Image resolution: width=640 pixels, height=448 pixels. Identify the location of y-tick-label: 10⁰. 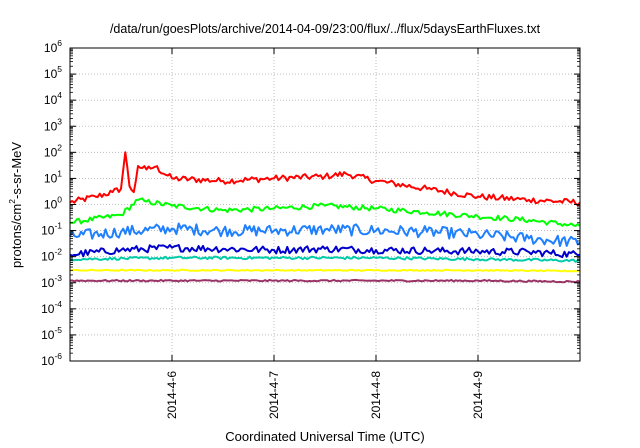
(53, 203).